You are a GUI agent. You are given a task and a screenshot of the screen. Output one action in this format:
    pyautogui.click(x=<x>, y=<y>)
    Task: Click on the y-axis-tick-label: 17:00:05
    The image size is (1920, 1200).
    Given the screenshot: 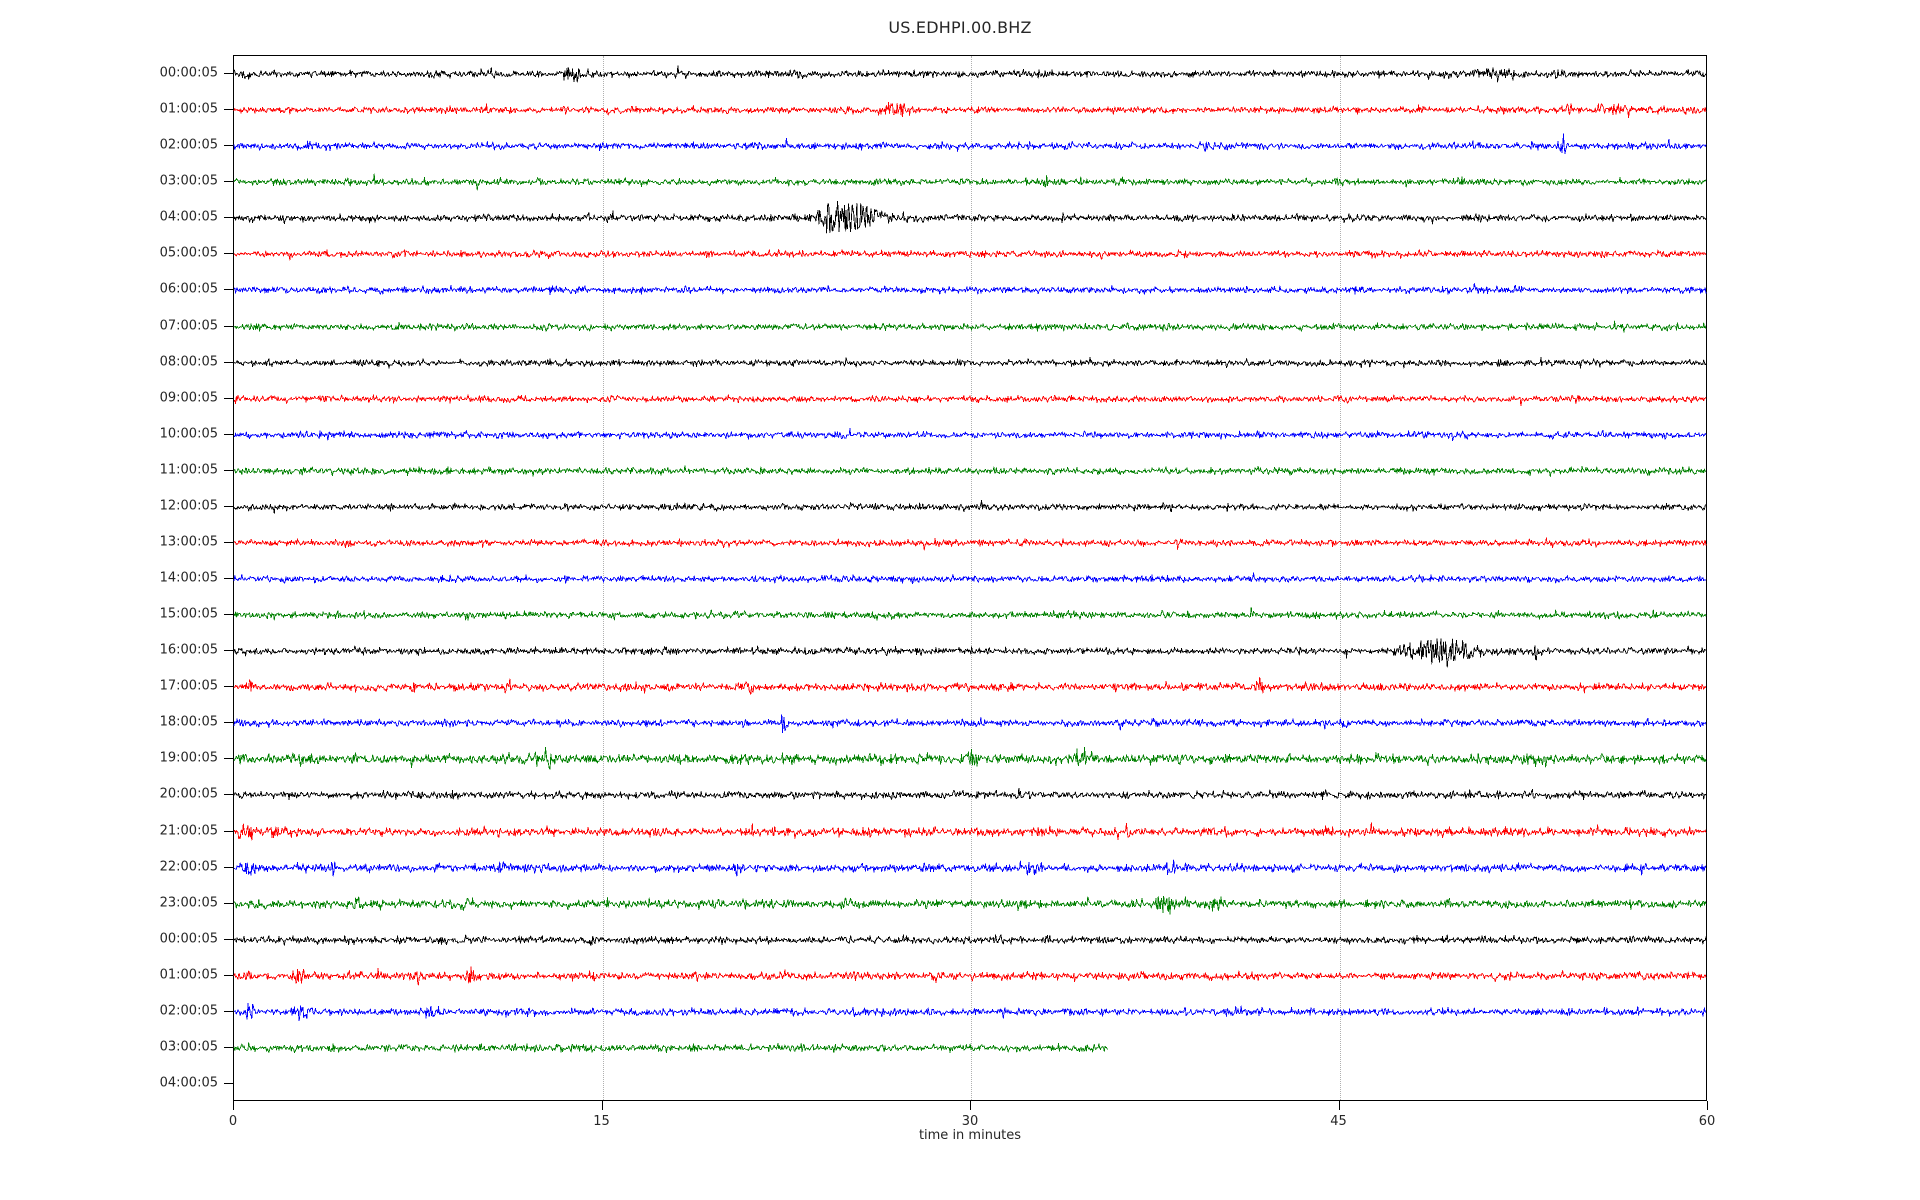 What is the action you would take?
    pyautogui.click(x=188, y=686)
    